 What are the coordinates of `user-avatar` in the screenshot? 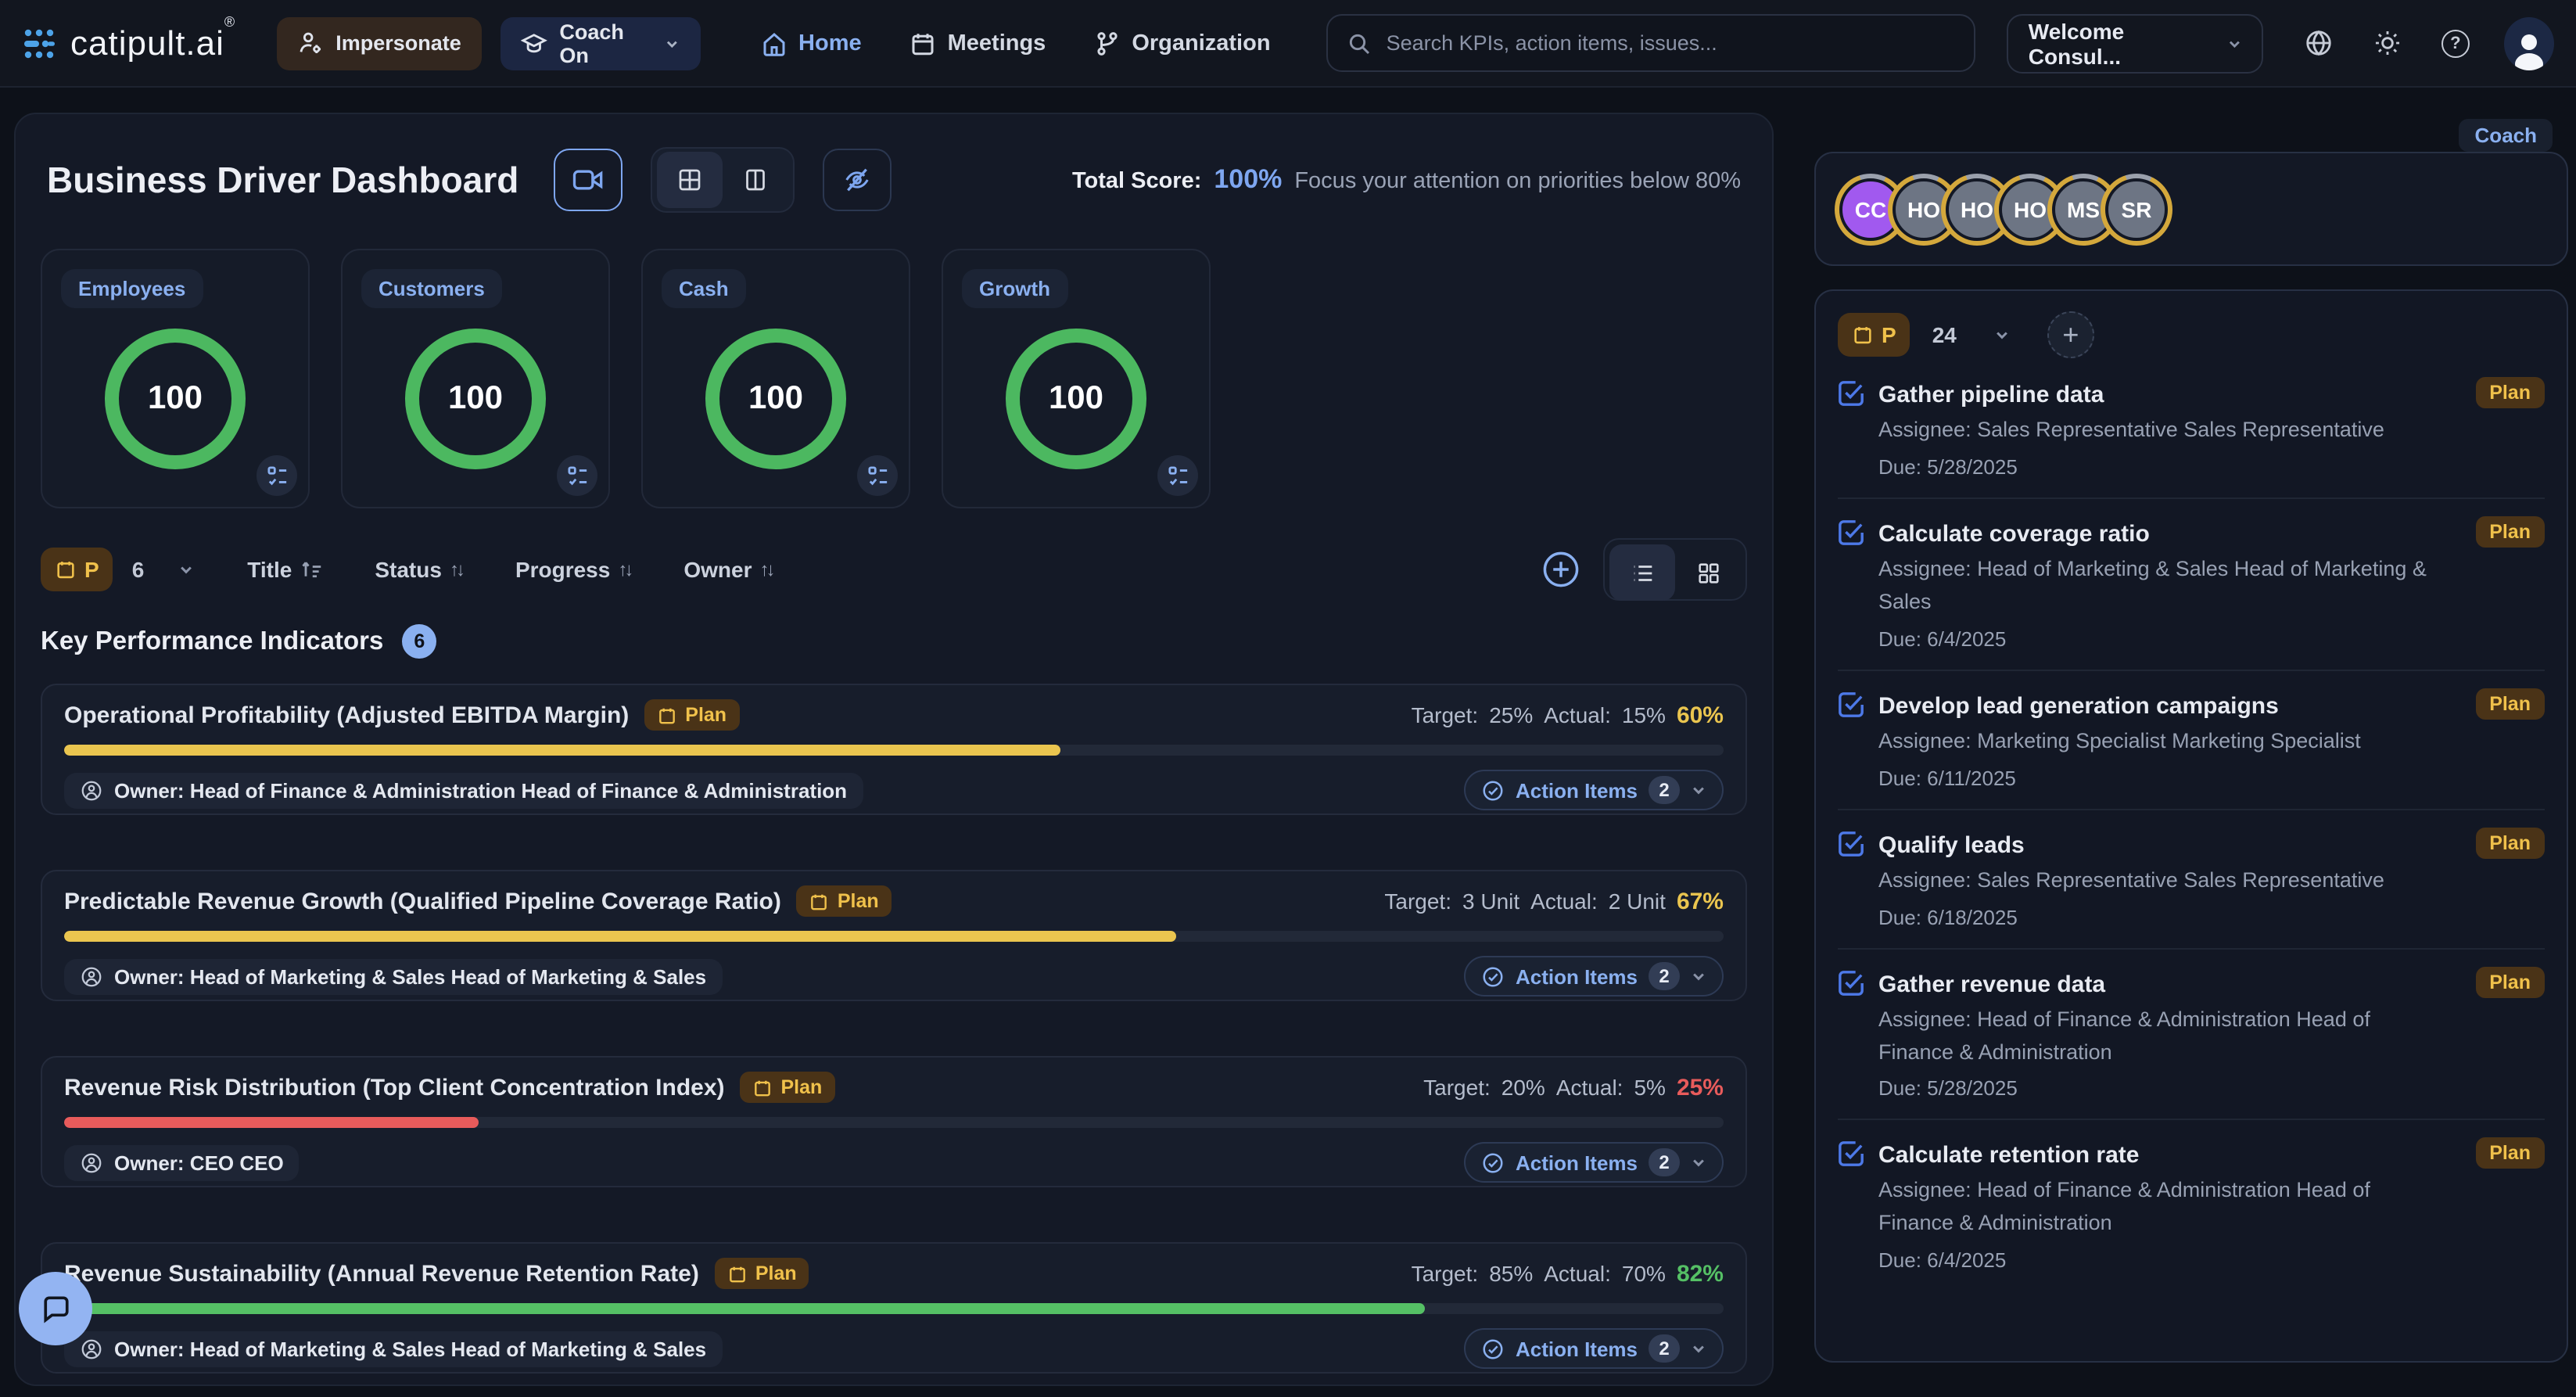 It's located at (2528, 43).